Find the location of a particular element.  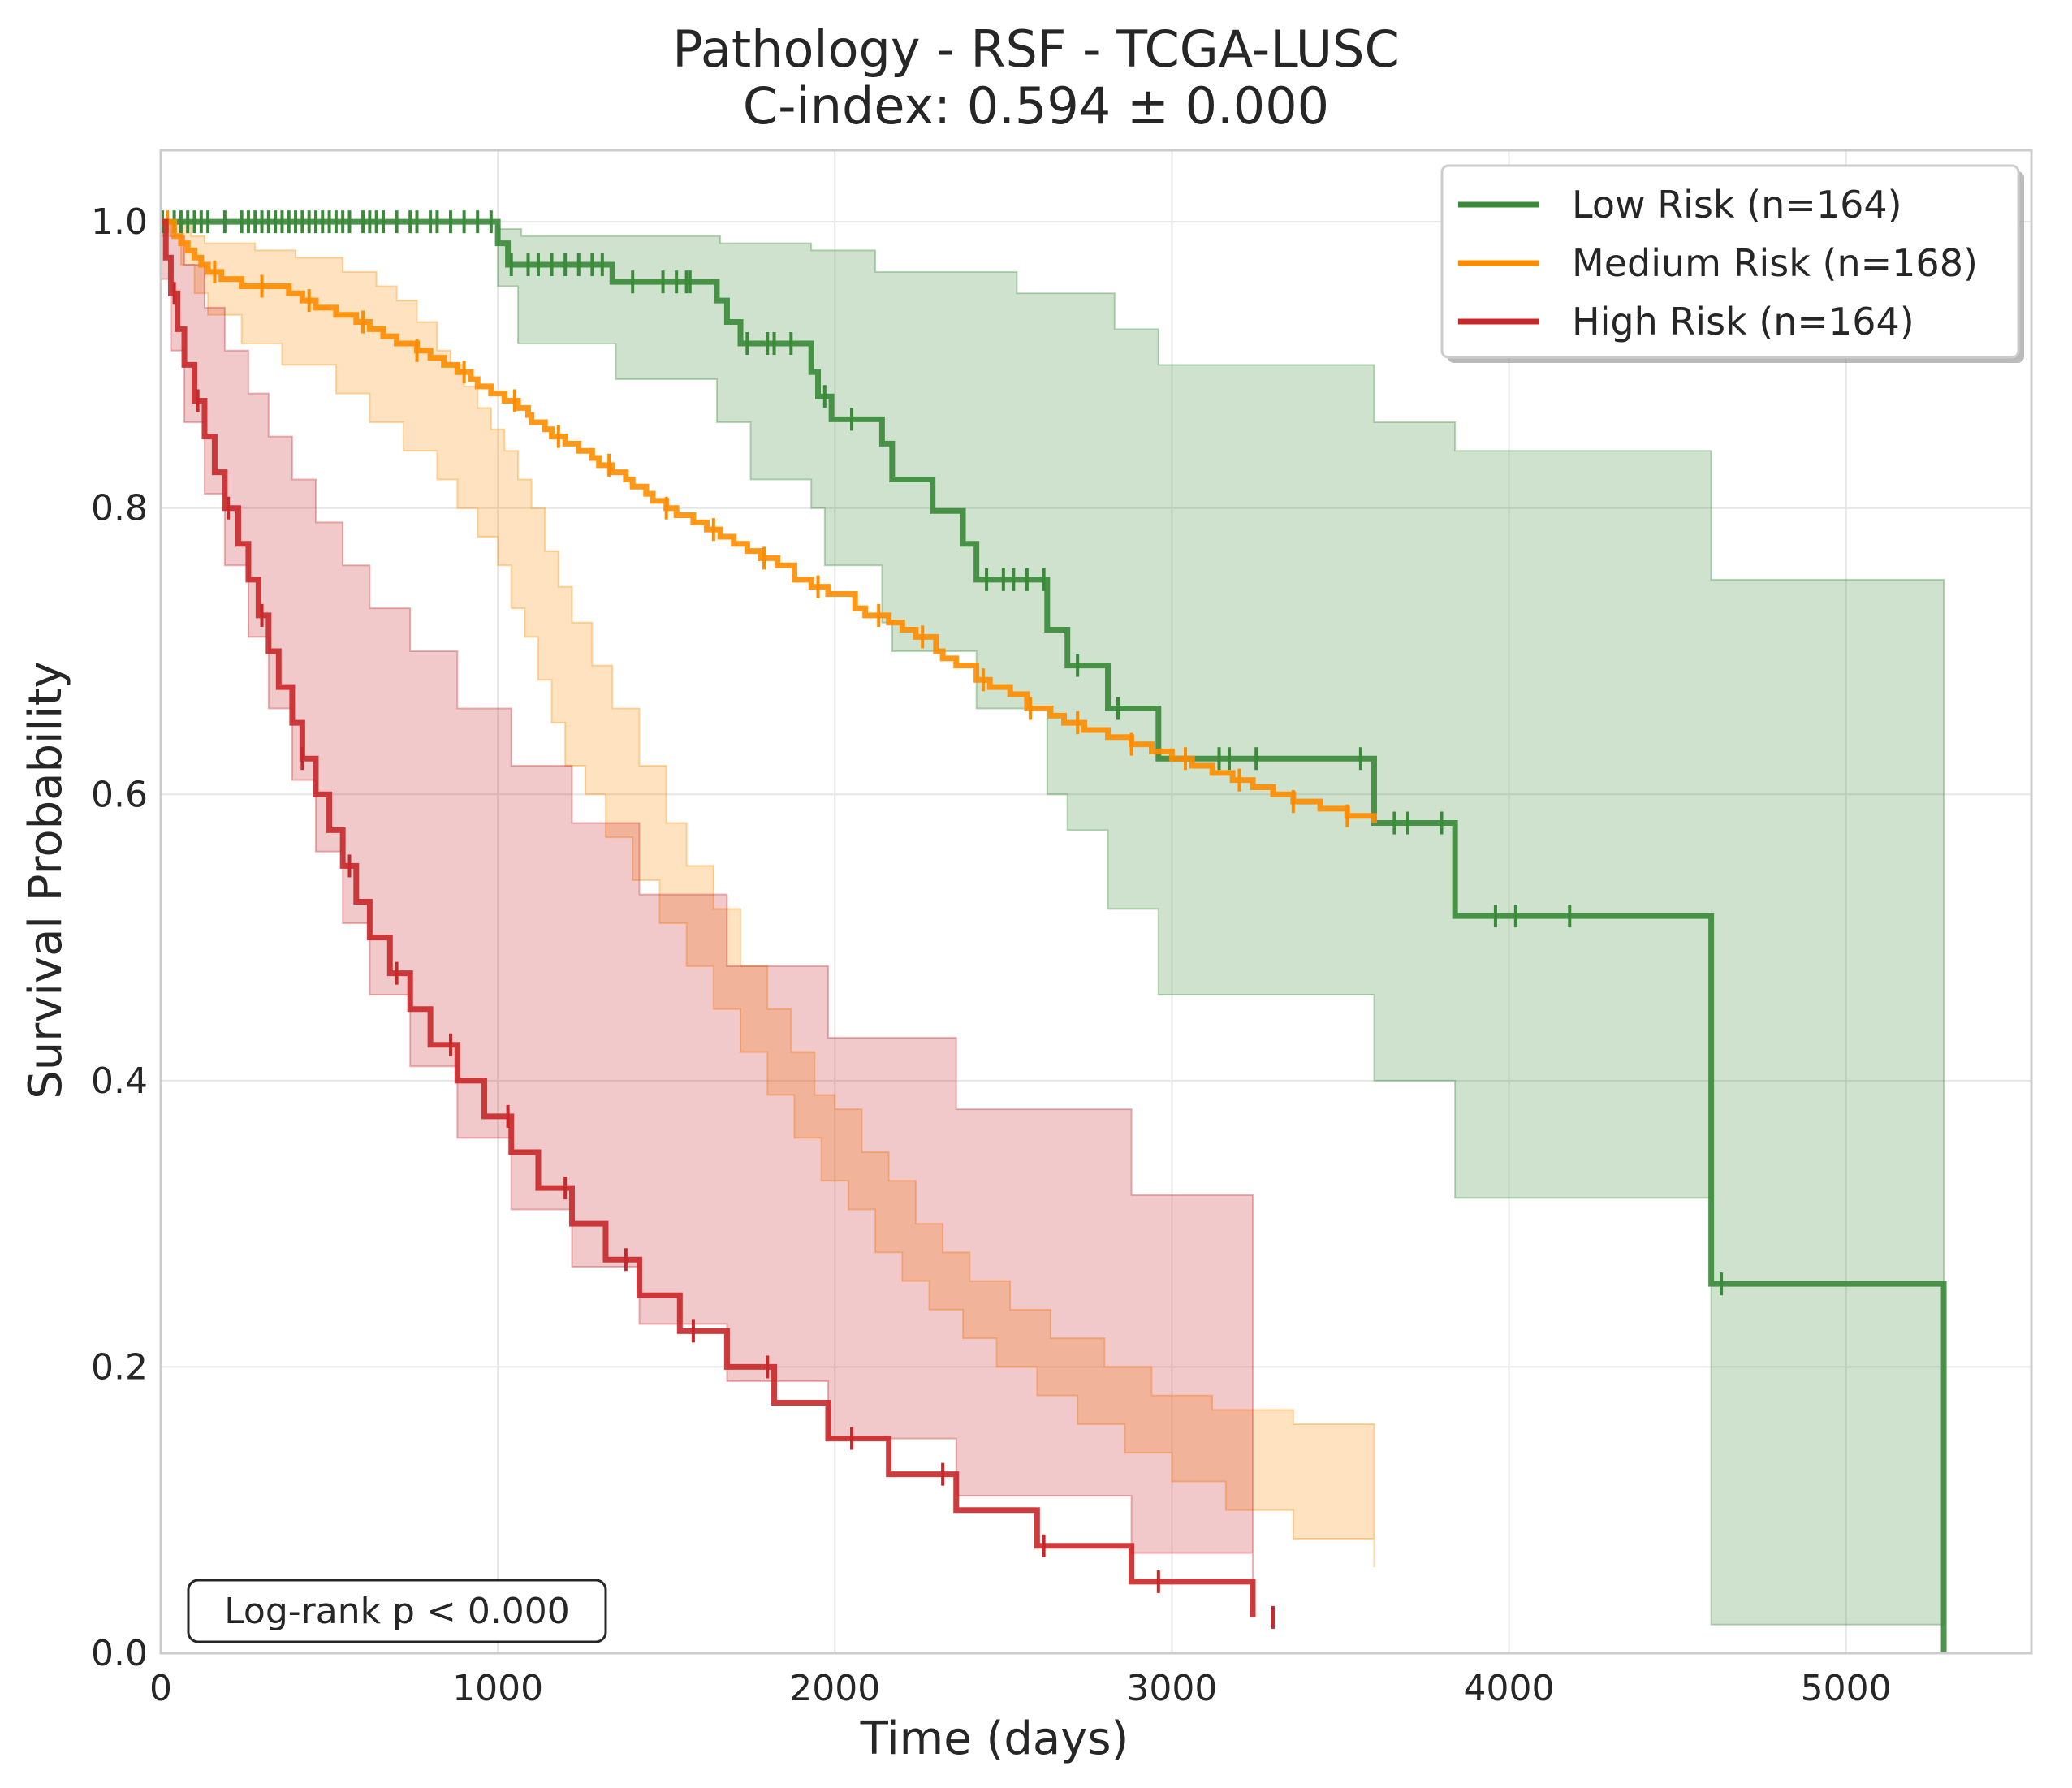

legend-box is located at coordinates (1730, 261).